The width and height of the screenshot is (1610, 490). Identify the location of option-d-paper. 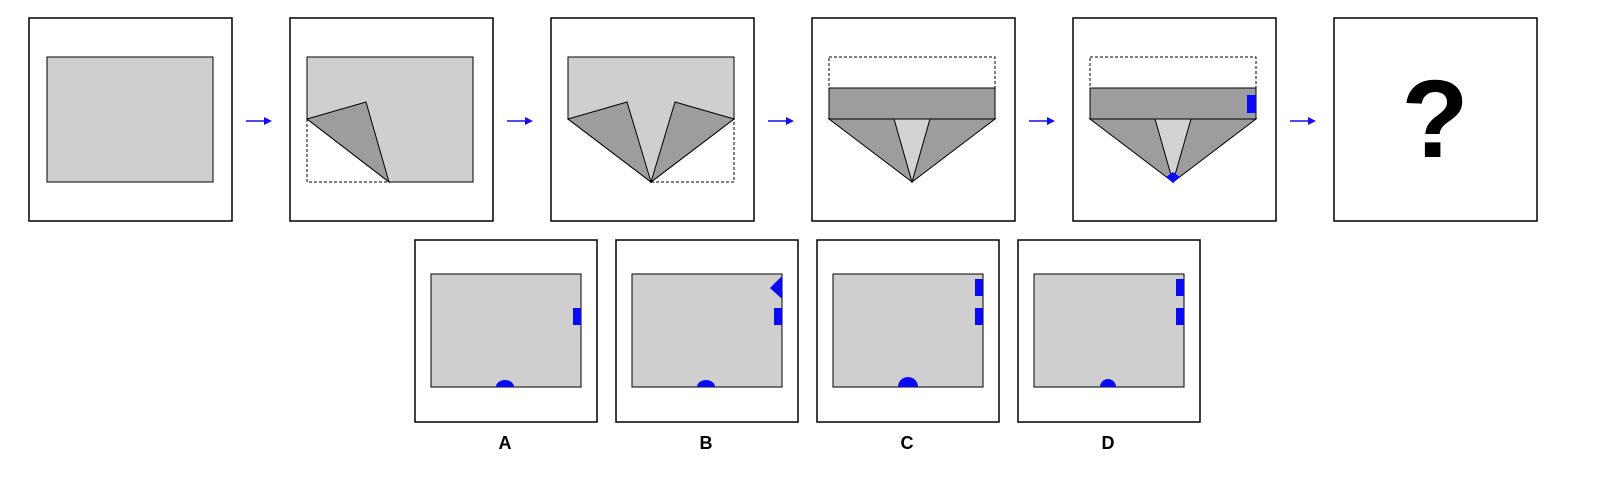
(1109, 330).